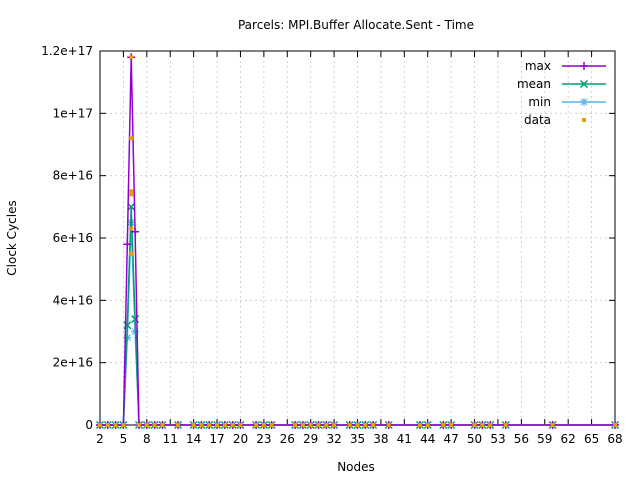 The width and height of the screenshot is (640, 480). What do you see at coordinates (568, 439) in the screenshot?
I see `x-tick-label: 62` at bounding box center [568, 439].